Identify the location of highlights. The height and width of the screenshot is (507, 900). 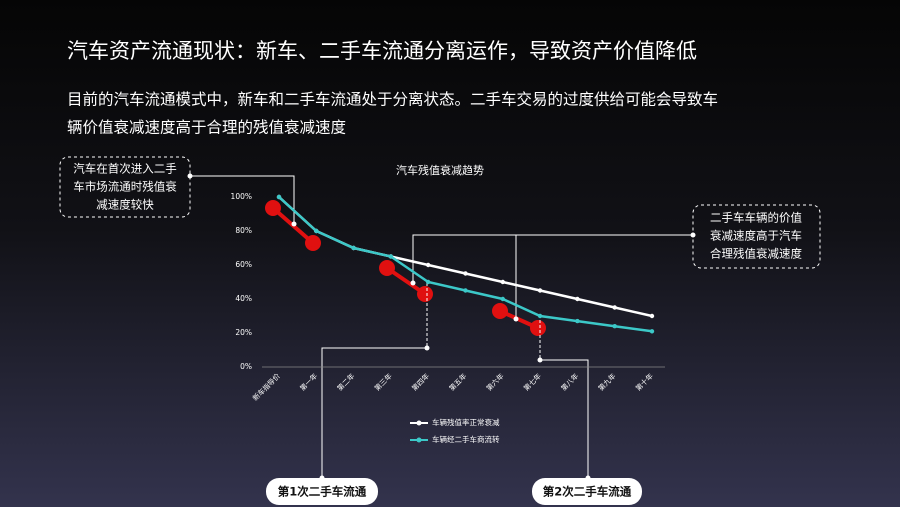
(405, 268).